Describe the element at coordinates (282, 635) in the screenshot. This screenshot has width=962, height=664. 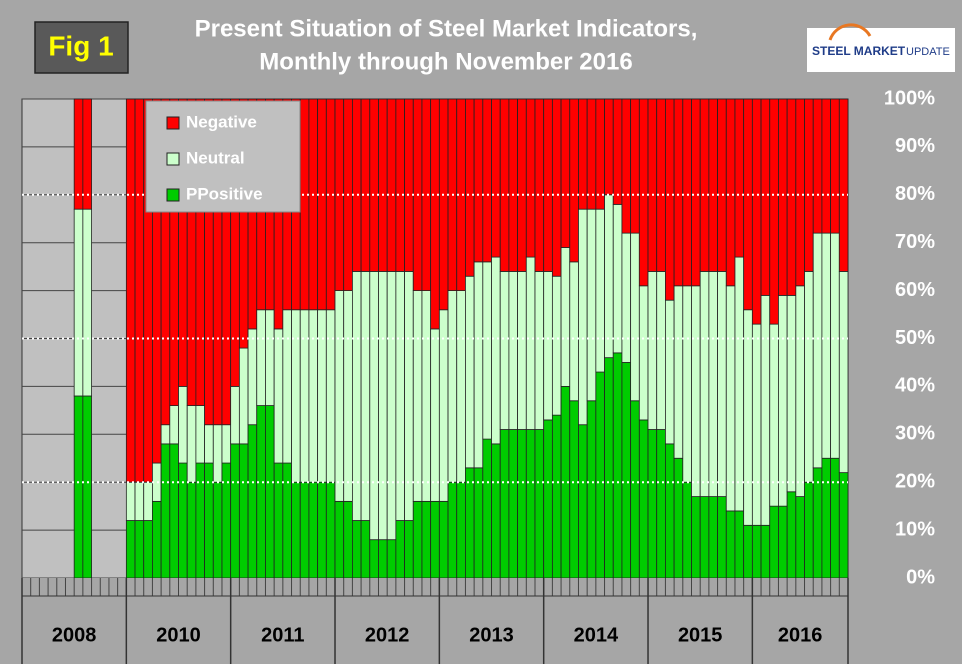
I see `x-group-label: 2011` at that location.